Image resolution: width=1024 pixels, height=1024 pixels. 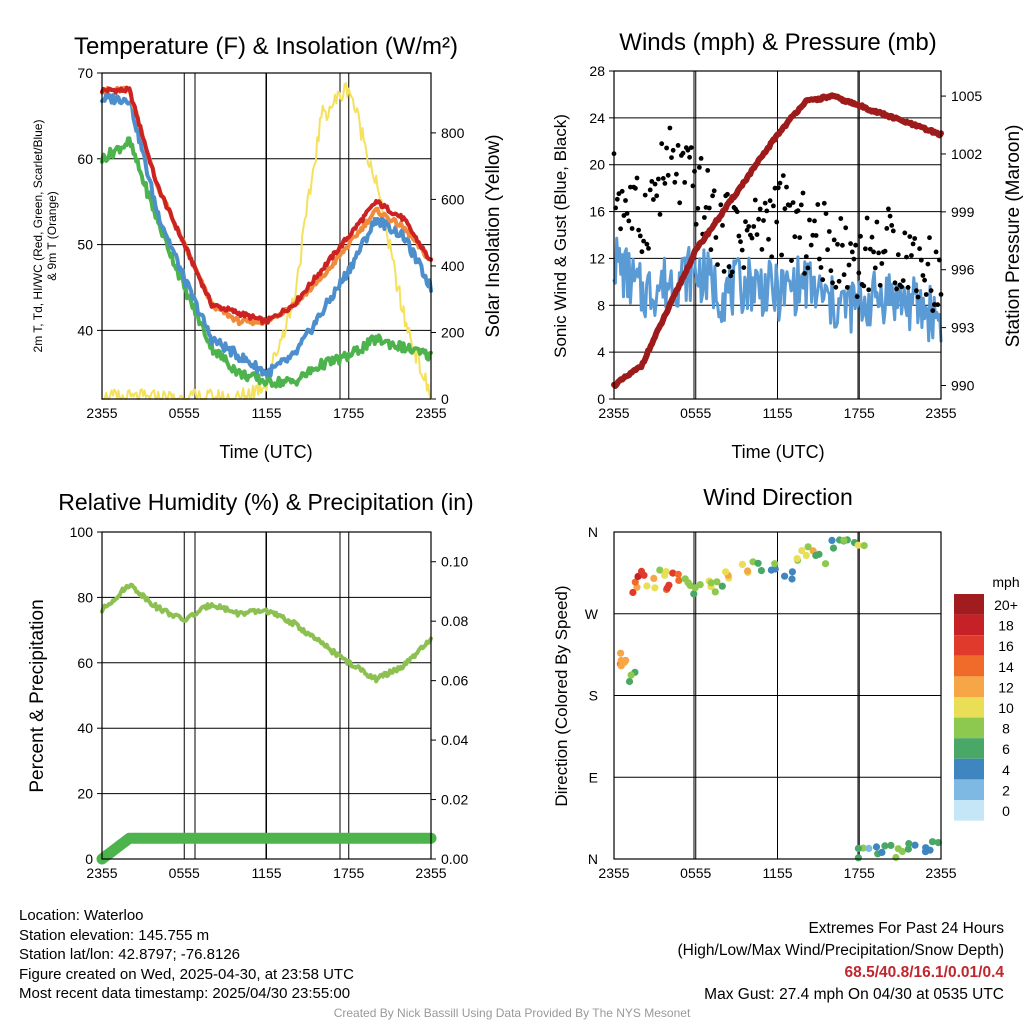 I want to click on winds-xtick-label: 2355, so click(x=940, y=413).